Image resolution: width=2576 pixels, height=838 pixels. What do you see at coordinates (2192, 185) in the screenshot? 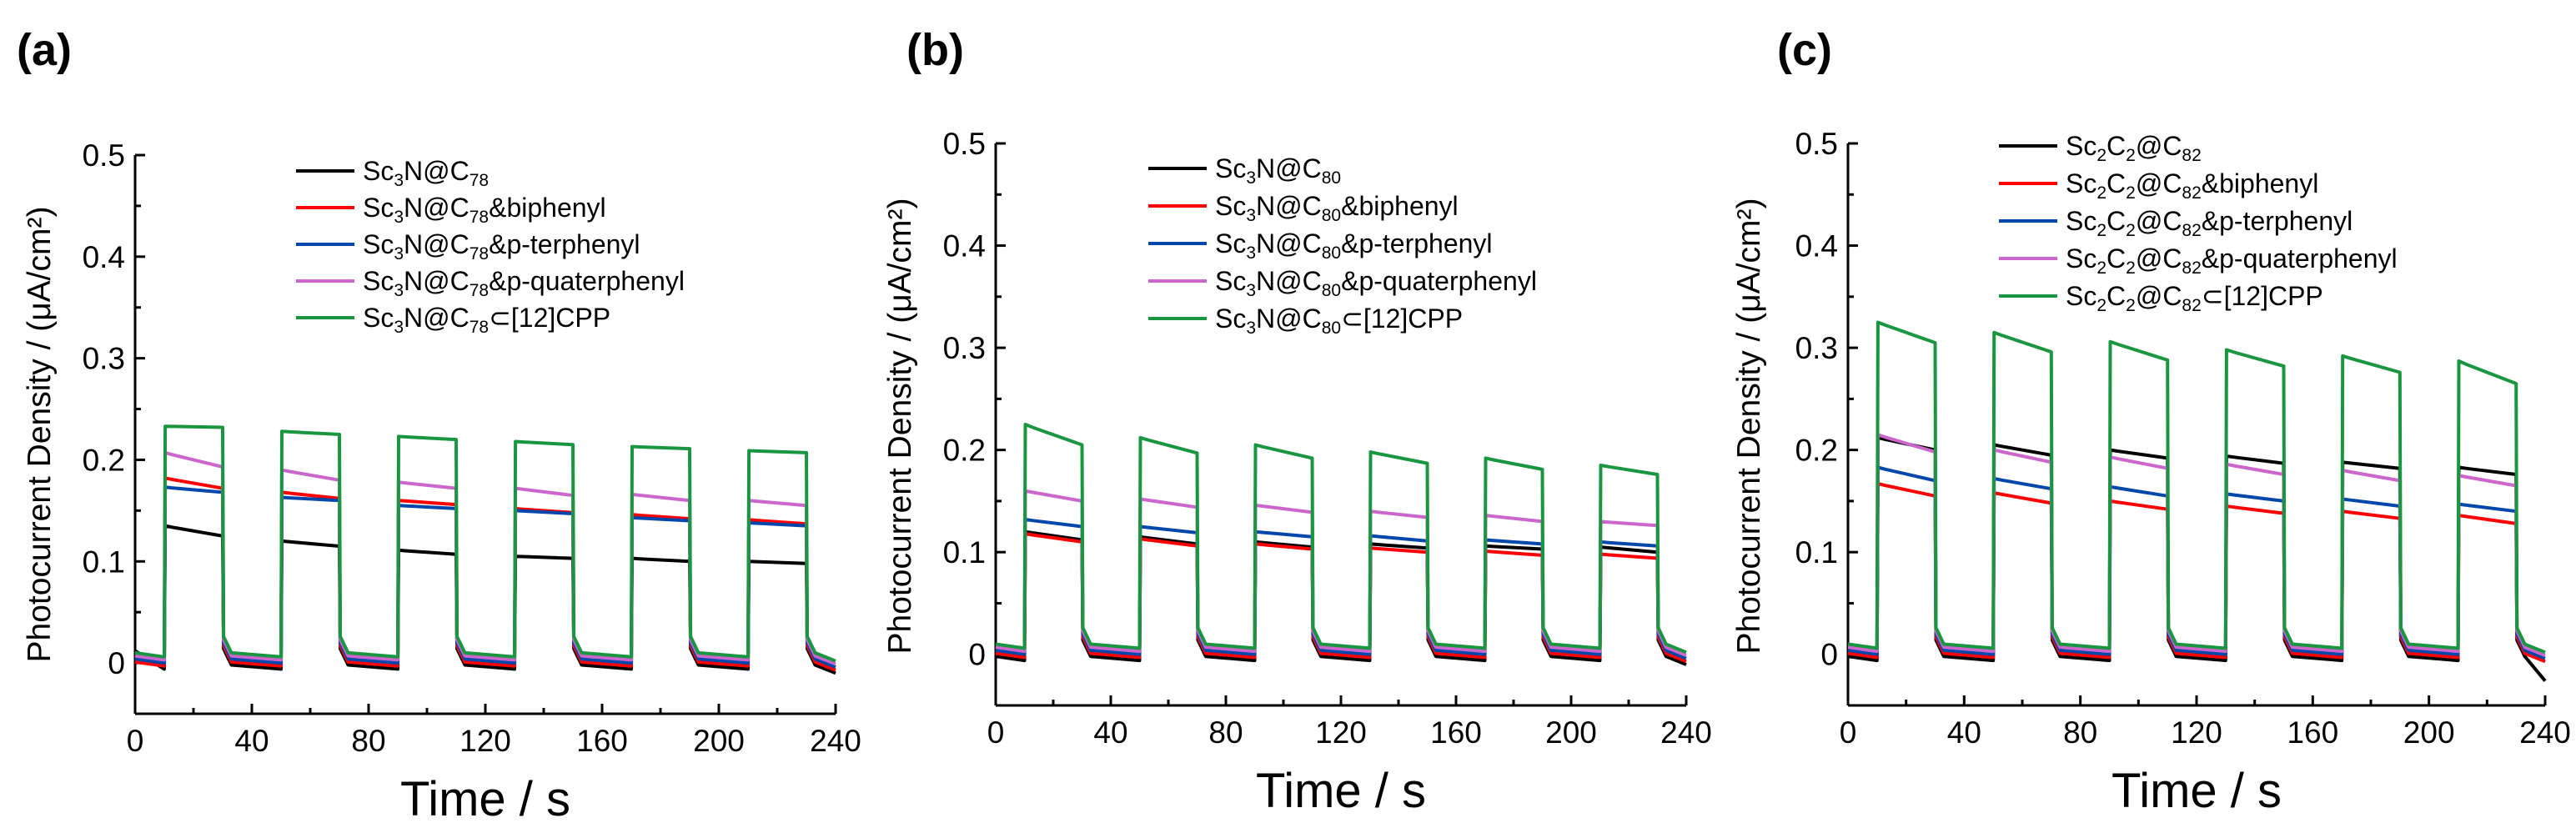
I see `legend-label: Sc2C2@C82&biphenyl` at bounding box center [2192, 185].